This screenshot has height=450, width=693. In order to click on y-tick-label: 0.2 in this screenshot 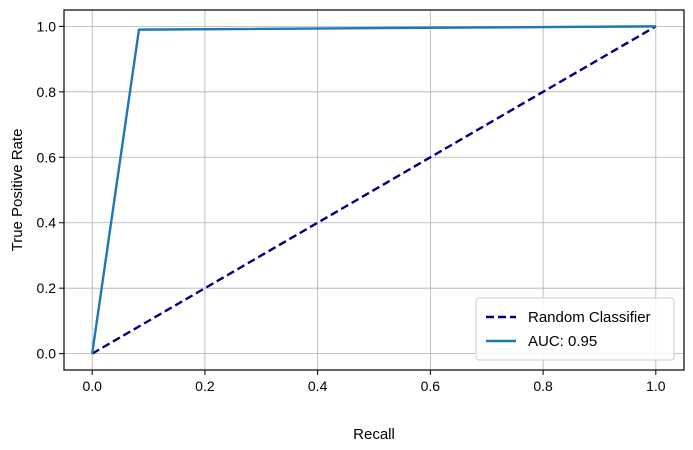, I will do `click(47, 288)`.